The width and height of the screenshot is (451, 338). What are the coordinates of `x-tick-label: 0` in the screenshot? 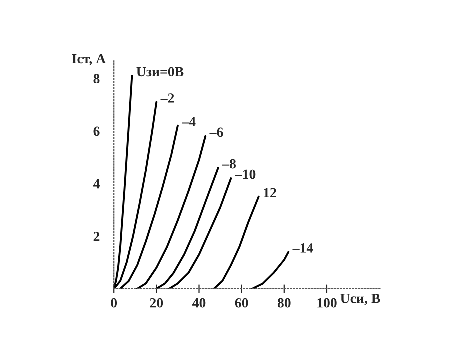 It's located at (114, 303).